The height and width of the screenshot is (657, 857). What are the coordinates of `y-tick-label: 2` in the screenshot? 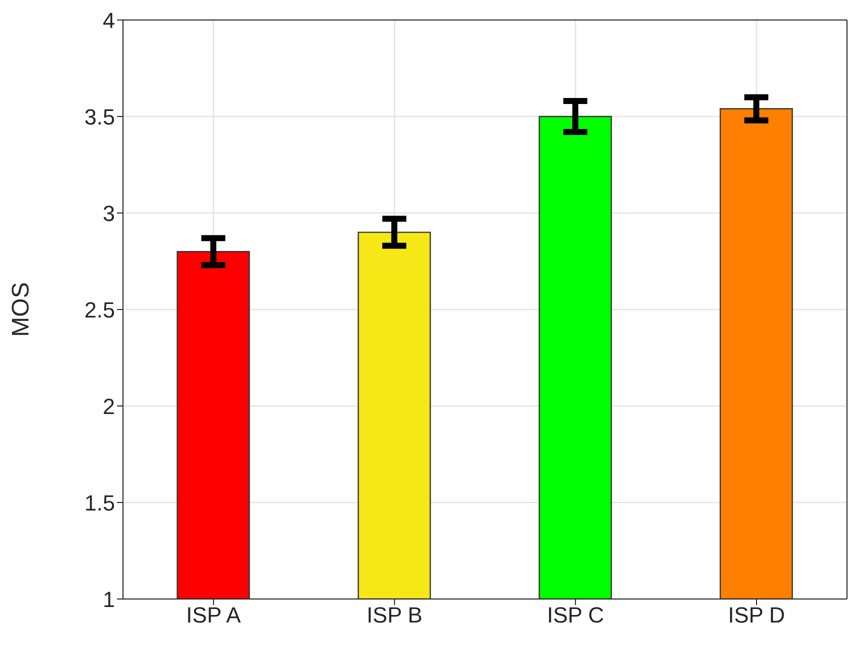 It's located at (108, 406).